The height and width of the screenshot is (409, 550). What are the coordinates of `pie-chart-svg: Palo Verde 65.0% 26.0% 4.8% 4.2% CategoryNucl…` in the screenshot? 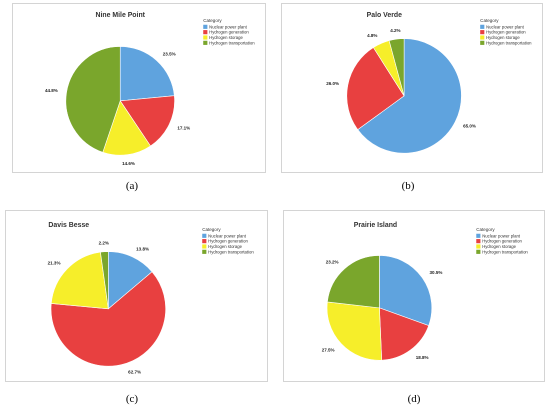 It's located at (429, 83).